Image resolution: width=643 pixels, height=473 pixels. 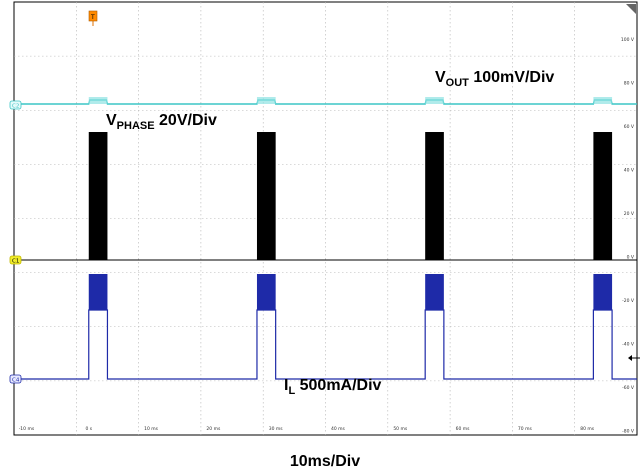 What do you see at coordinates (350, 292) in the screenshot?
I see `il-ripple-bursts` at bounding box center [350, 292].